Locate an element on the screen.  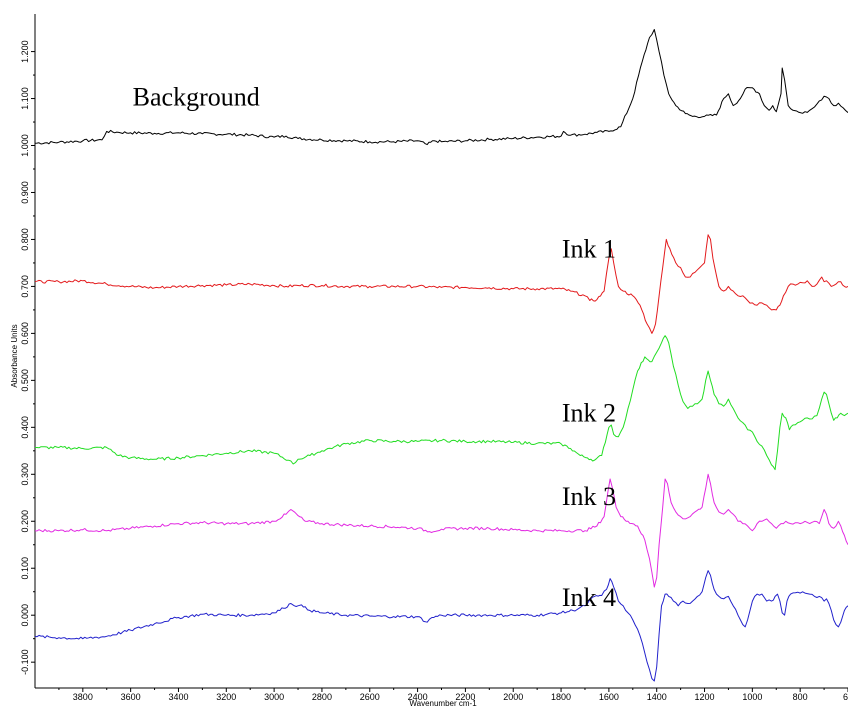
y-axis-title: Absorbance Units is located at coordinates (14, 355).